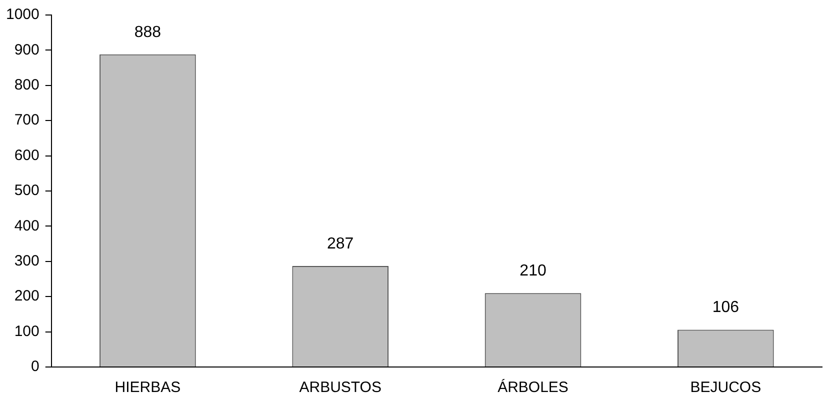 Image resolution: width=826 pixels, height=405 pixels. I want to click on y-tick-label: 400, so click(27, 225).